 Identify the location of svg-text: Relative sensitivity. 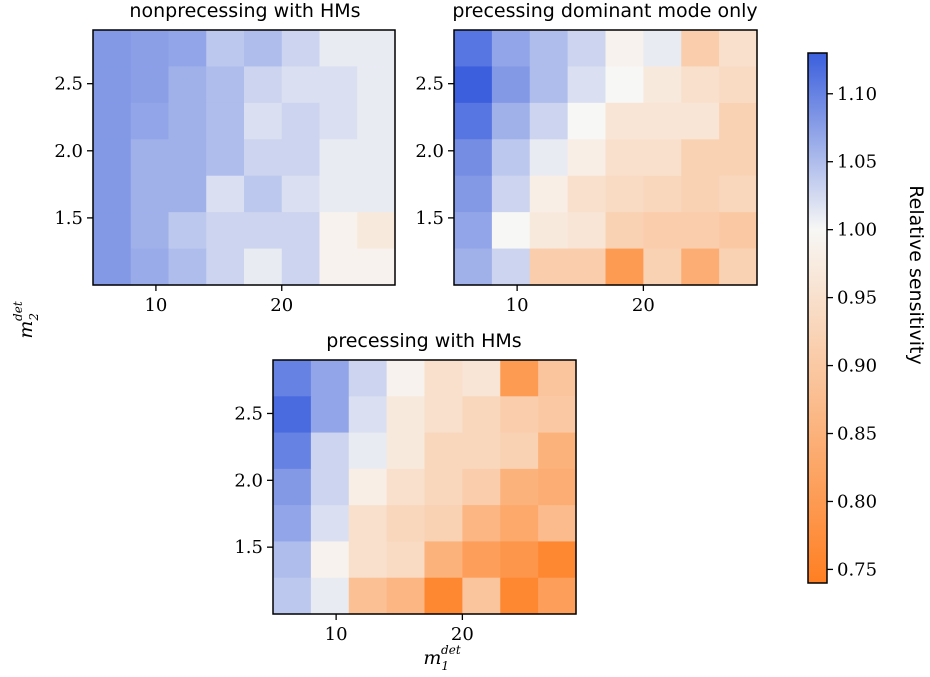
(916, 274).